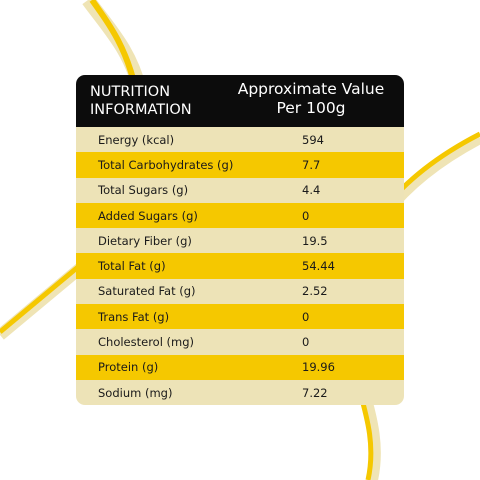  What do you see at coordinates (134, 316) in the screenshot?
I see `nutrient-name: Trans Fat (g)` at bounding box center [134, 316].